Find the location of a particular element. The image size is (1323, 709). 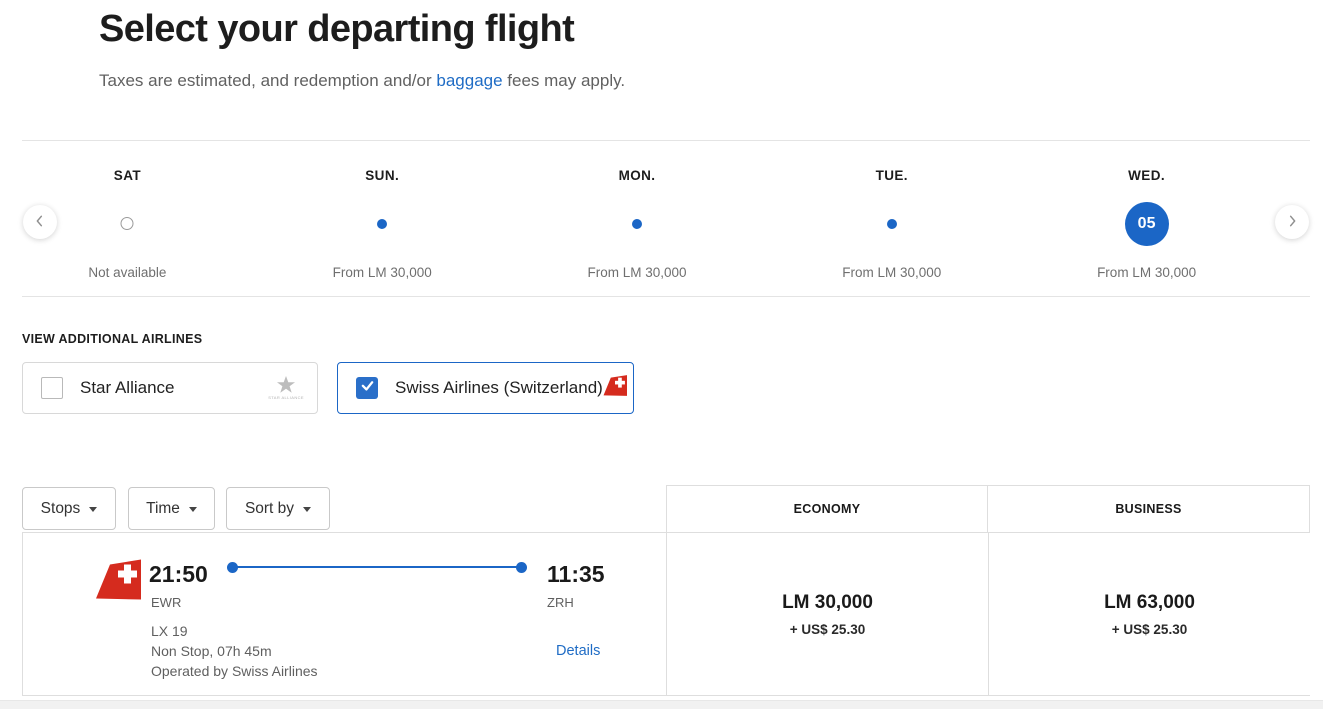

chevron-right-icon is located at coordinates (1292, 222).